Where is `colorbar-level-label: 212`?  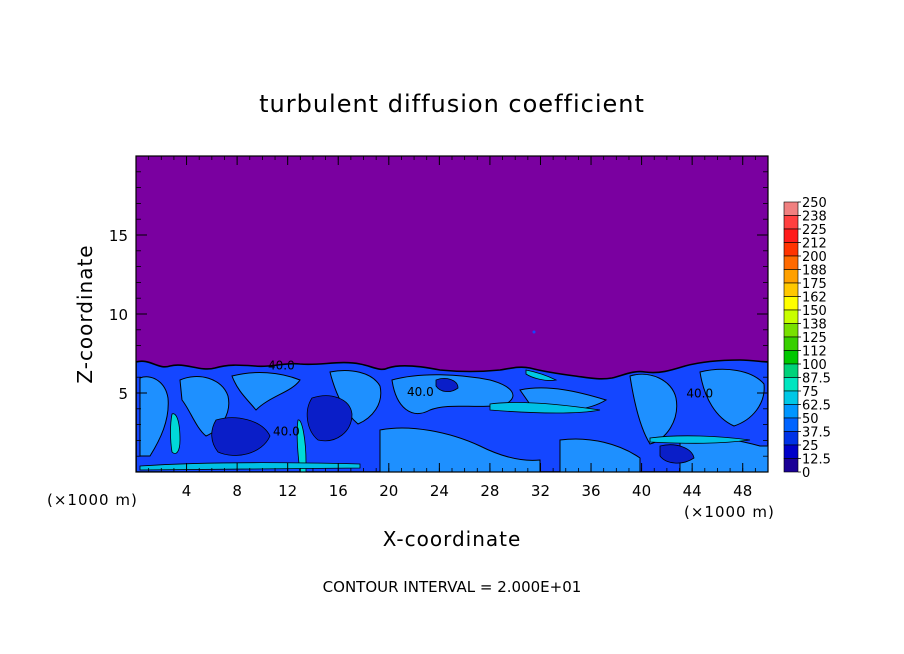 colorbar-level-label: 212 is located at coordinates (814, 244).